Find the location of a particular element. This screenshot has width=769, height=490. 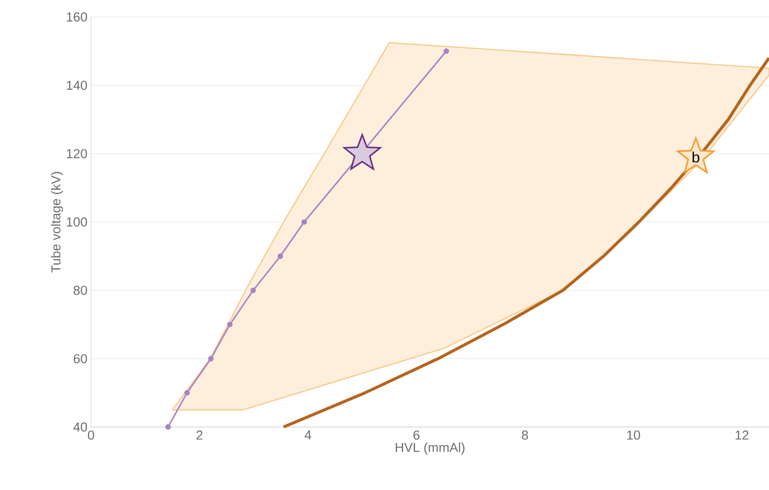

x-tick-label: 0 is located at coordinates (91, 435).